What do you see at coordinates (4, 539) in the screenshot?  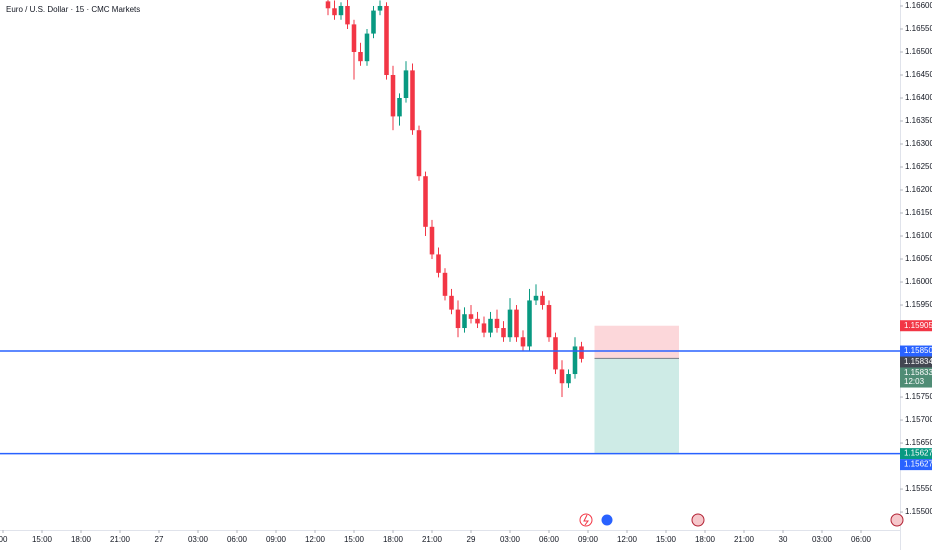 I see `x-tick-label: 00` at bounding box center [4, 539].